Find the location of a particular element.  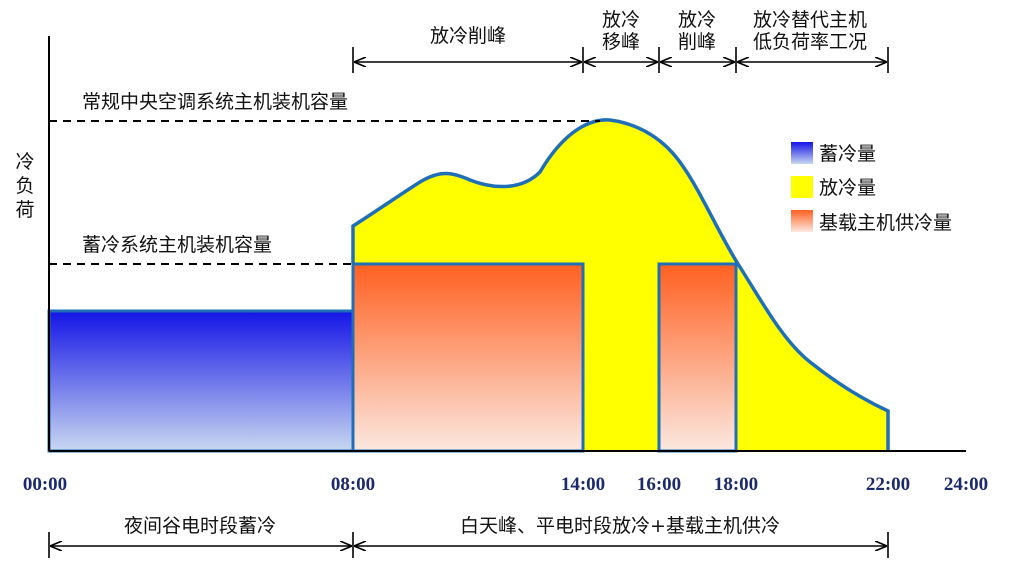

x-tick-label: 24:00 is located at coordinates (966, 484).